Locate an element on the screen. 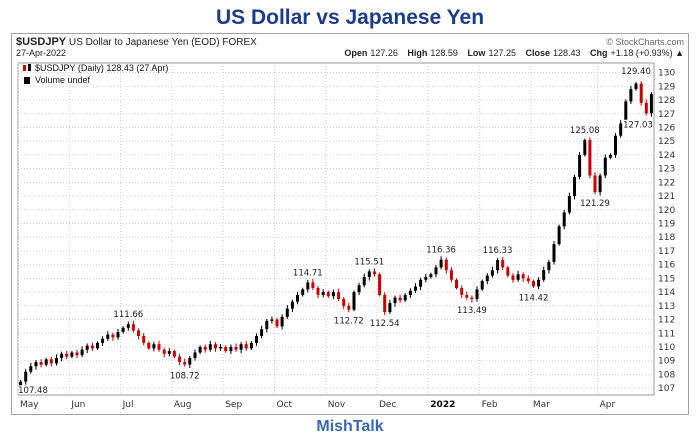 This screenshot has width=700, height=444. symbol: $USDJPY is located at coordinates (41, 42).